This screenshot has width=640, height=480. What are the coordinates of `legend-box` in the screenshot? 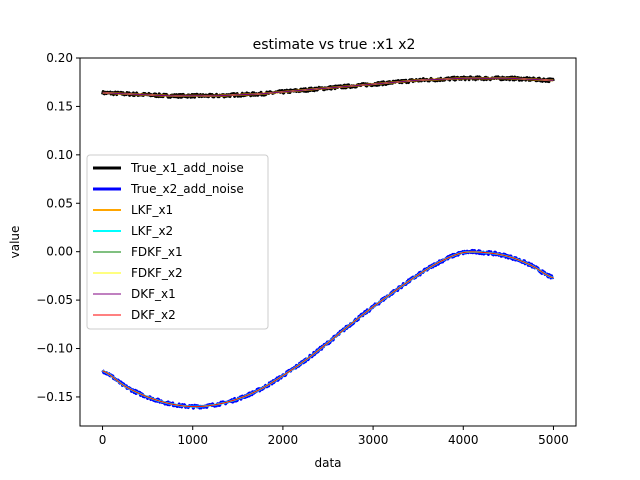 It's located at (177, 242).